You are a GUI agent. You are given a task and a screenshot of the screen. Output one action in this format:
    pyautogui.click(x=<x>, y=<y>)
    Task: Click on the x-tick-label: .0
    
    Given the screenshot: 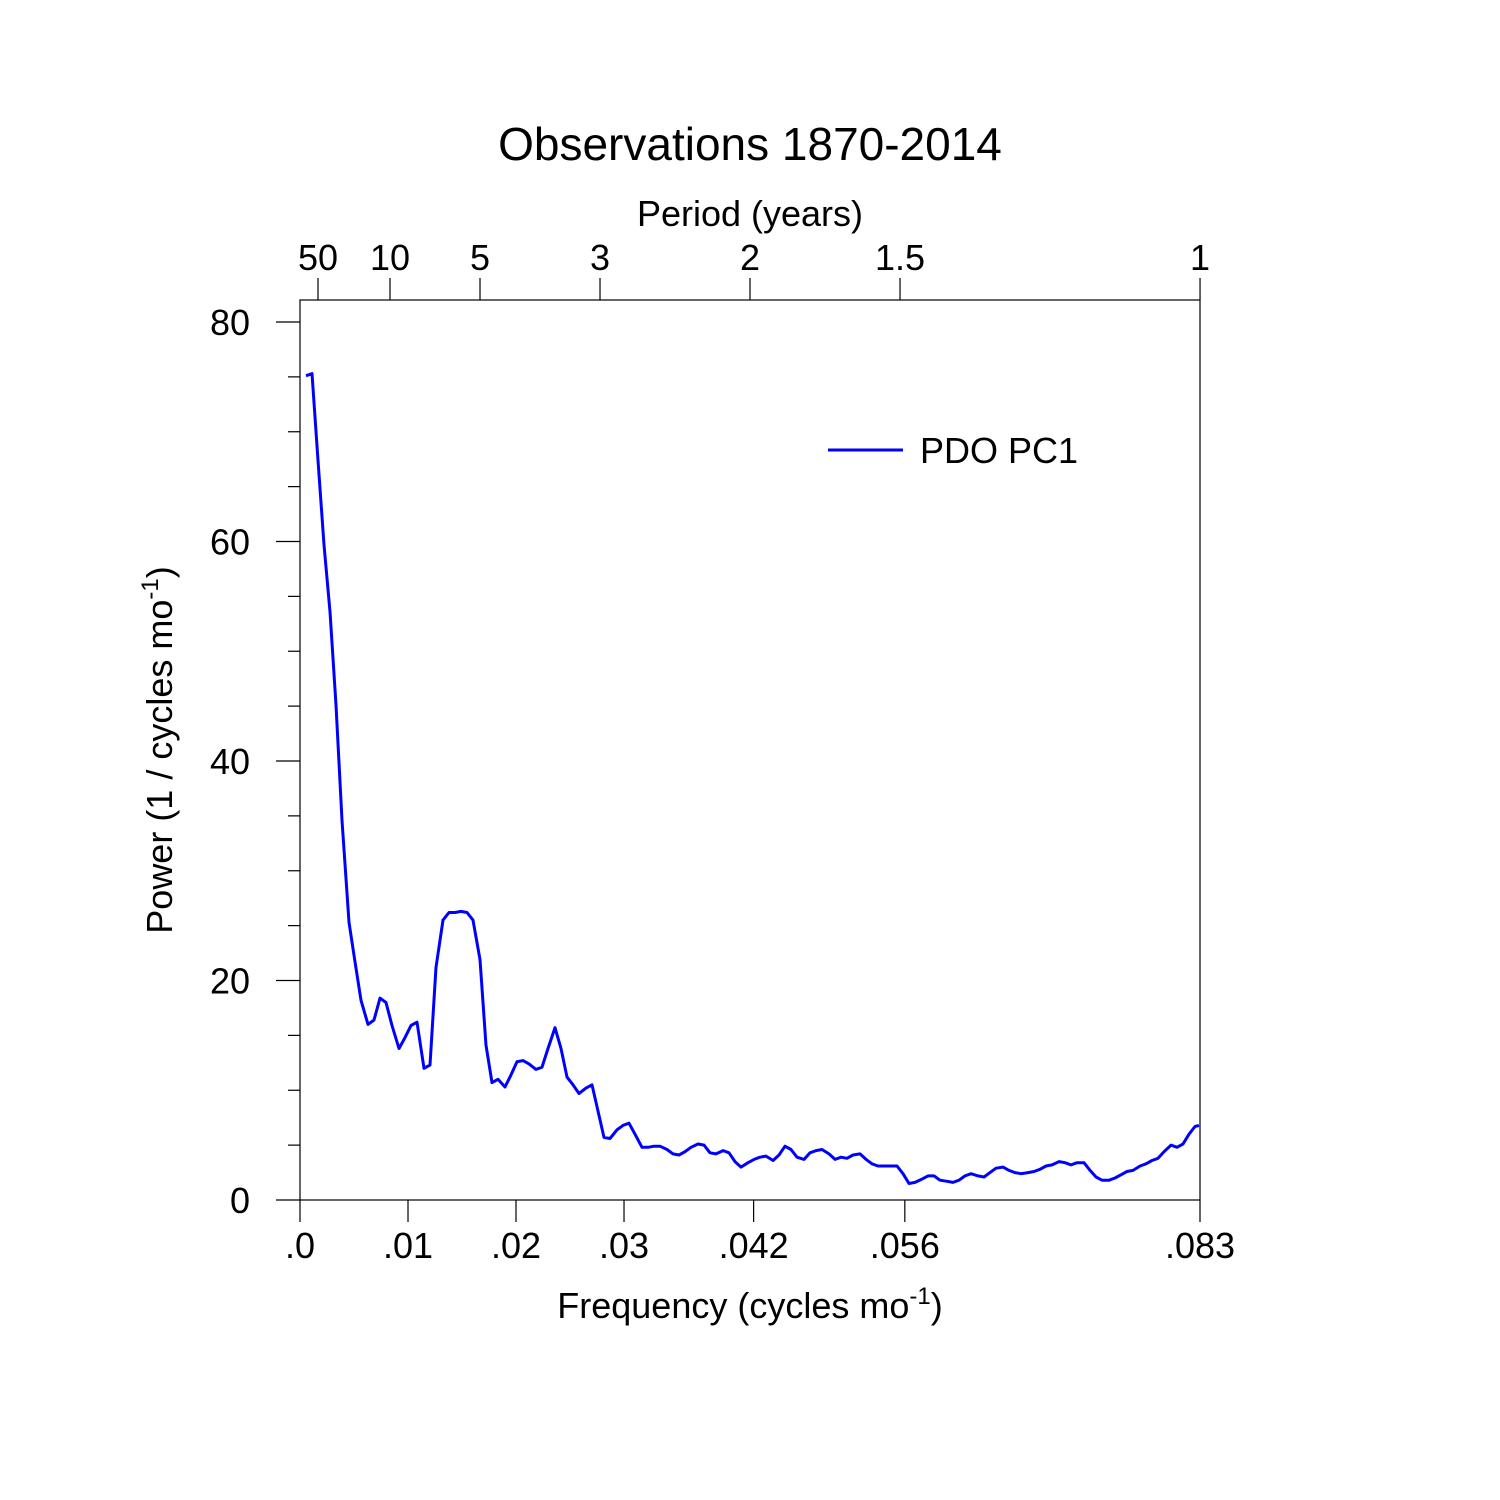 What is the action you would take?
    pyautogui.click(x=300, y=1245)
    